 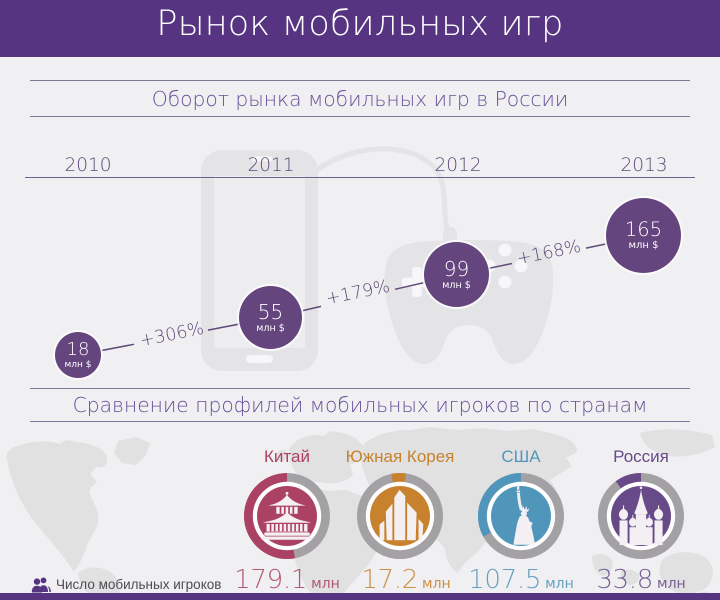 What do you see at coordinates (602, 564) in the screenshot?
I see `southeast-asia` at bounding box center [602, 564].